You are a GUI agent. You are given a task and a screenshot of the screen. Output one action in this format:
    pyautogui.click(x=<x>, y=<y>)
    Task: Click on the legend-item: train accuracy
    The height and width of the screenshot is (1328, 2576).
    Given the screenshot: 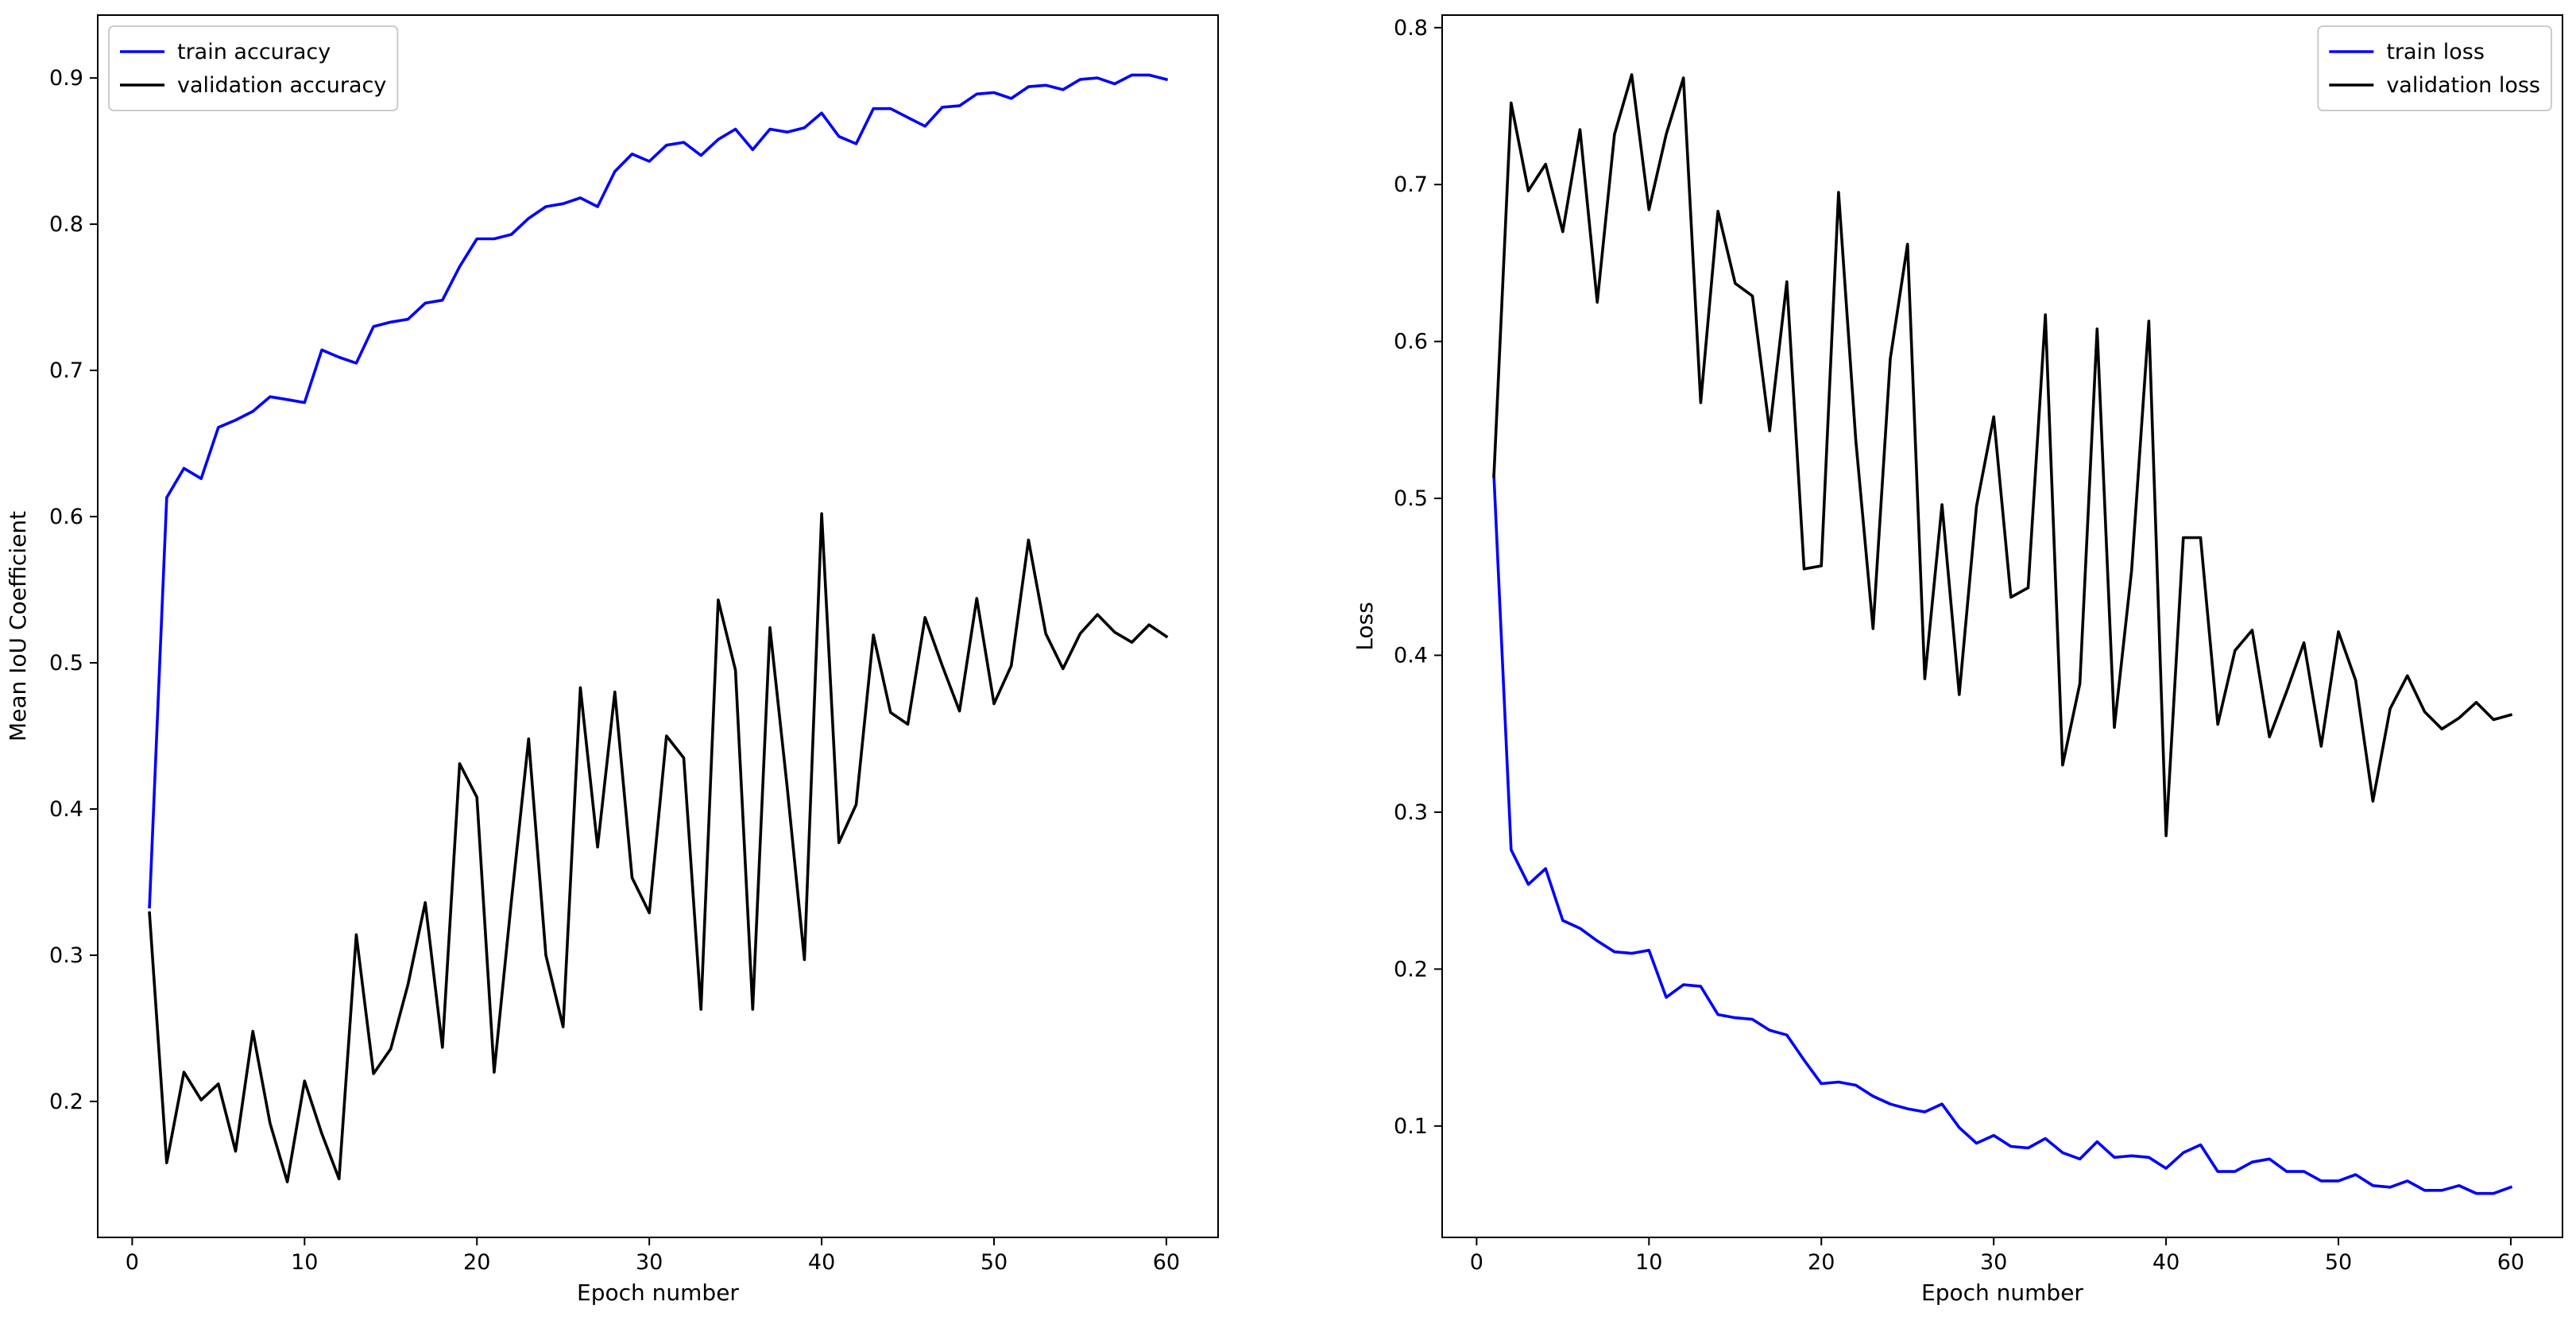 What is the action you would take?
    pyautogui.click(x=225, y=52)
    